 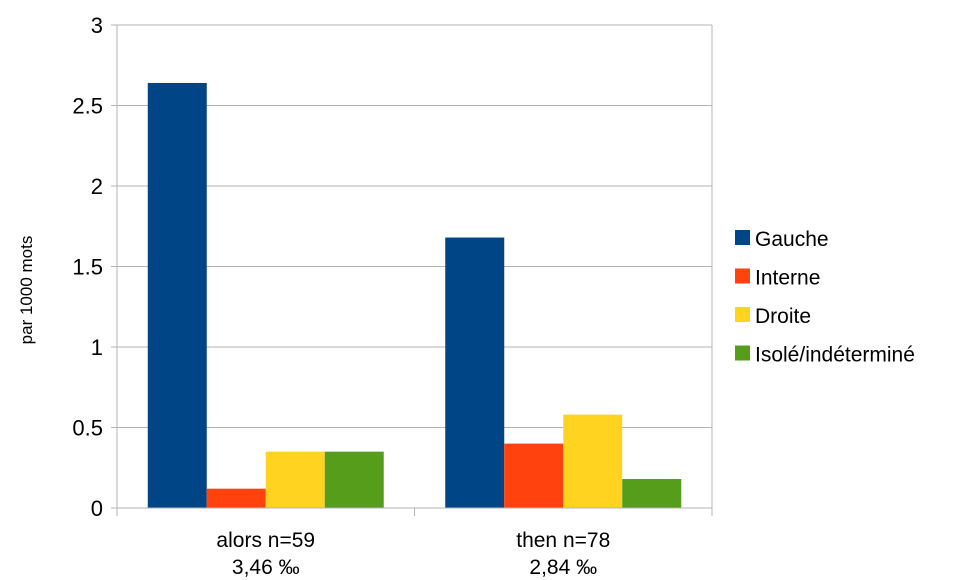 I want to click on bar-isol-ind-termin--1, so click(x=652, y=493).